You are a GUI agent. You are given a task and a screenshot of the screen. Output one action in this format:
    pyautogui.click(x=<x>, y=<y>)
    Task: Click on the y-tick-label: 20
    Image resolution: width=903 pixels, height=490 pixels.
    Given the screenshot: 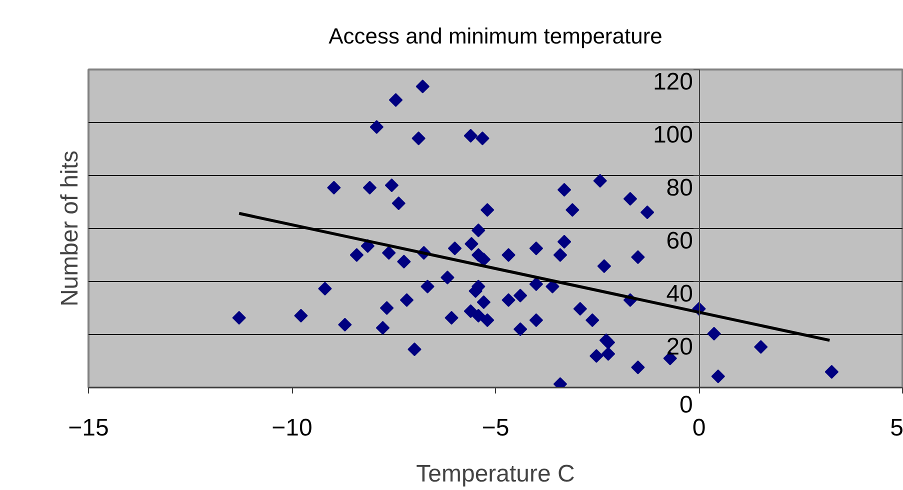 What is the action you would take?
    pyautogui.click(x=680, y=347)
    